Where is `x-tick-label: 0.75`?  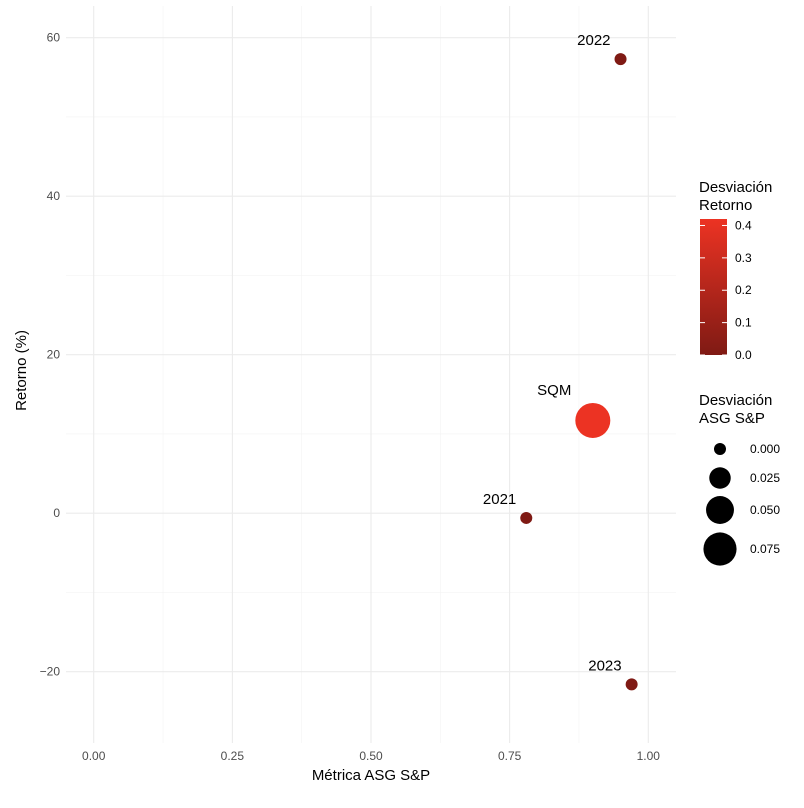
x-tick-label: 0.75 is located at coordinates (510, 756).